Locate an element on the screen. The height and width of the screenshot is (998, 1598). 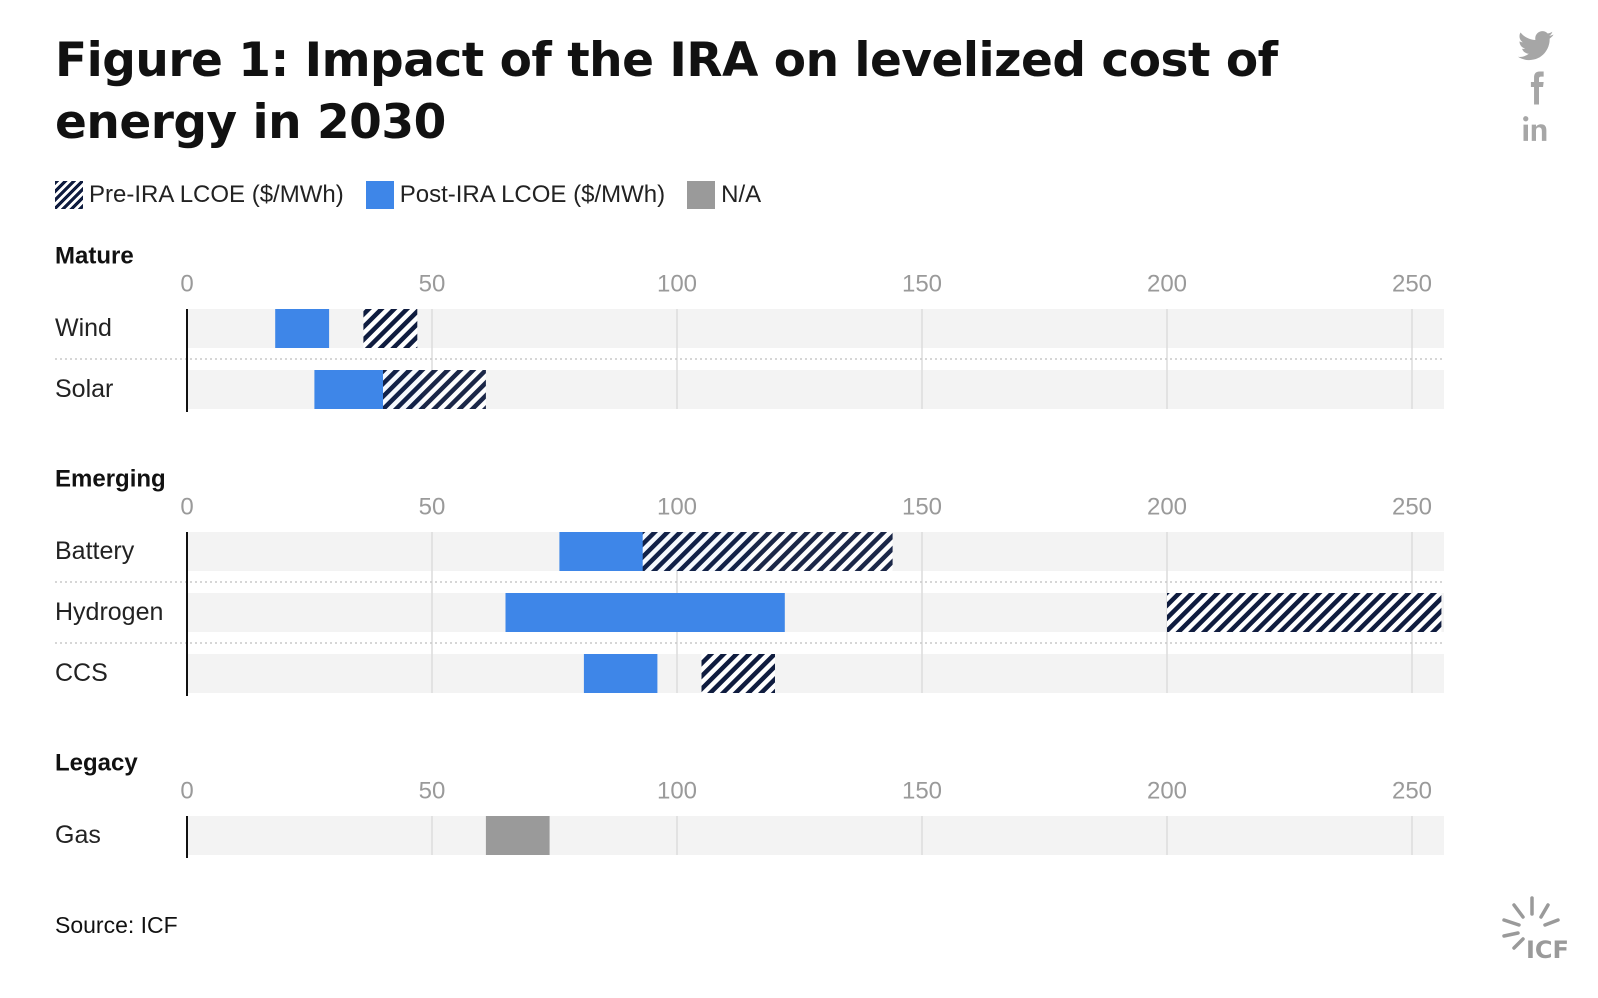
tick-label-emerging-0: 0 is located at coordinates (186, 506).